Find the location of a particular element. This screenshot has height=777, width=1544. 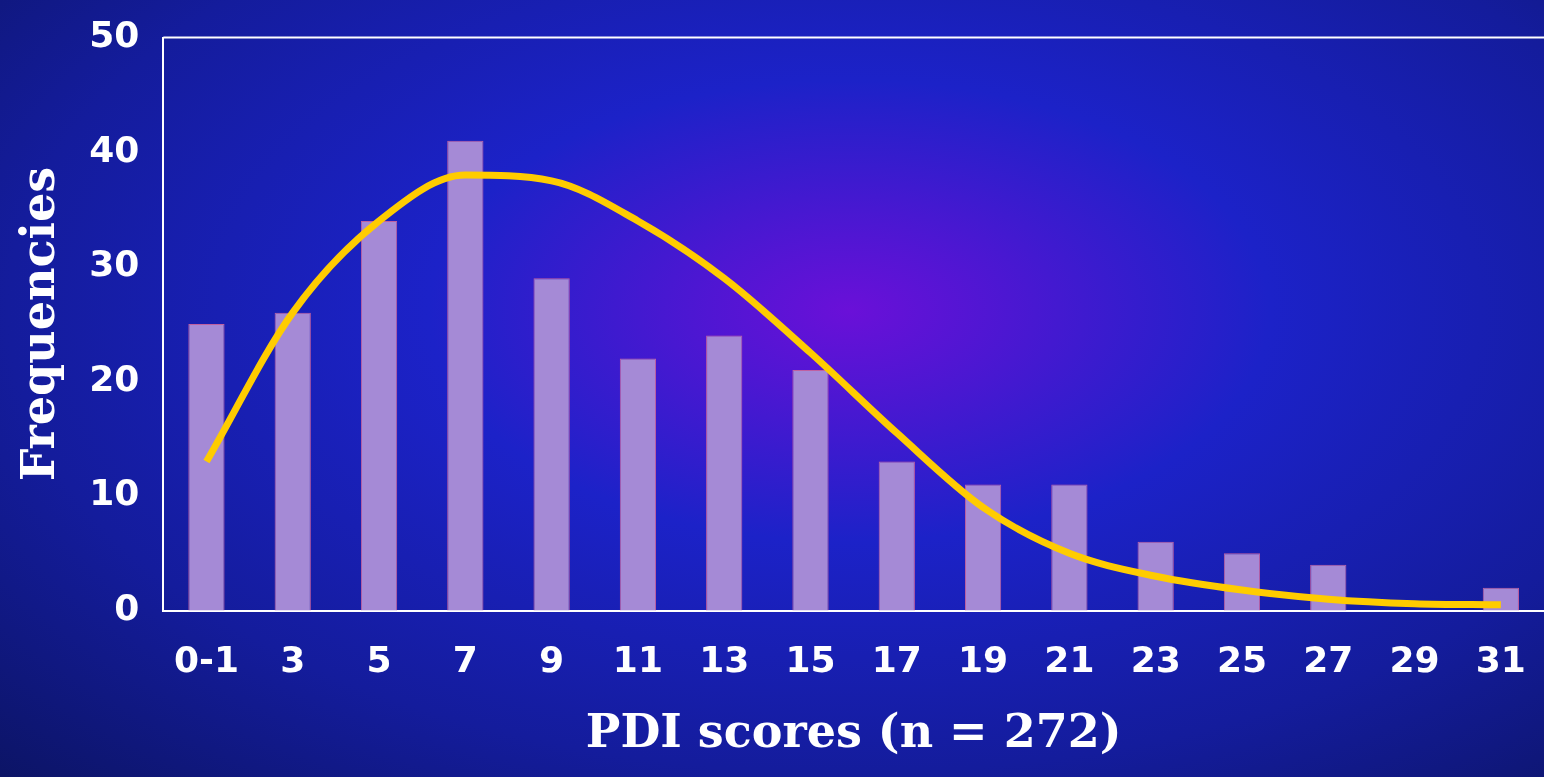

x-tick-label: 27 is located at coordinates (1328, 659).